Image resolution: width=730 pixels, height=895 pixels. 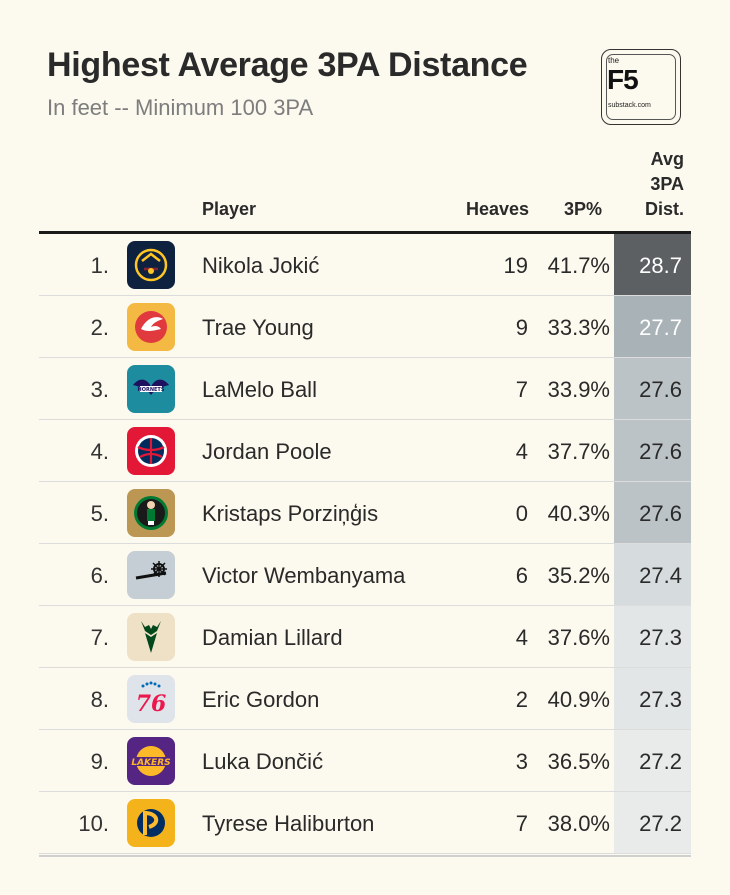 What do you see at coordinates (290, 513) in the screenshot?
I see `player-name: Kristaps Porziņģis` at bounding box center [290, 513].